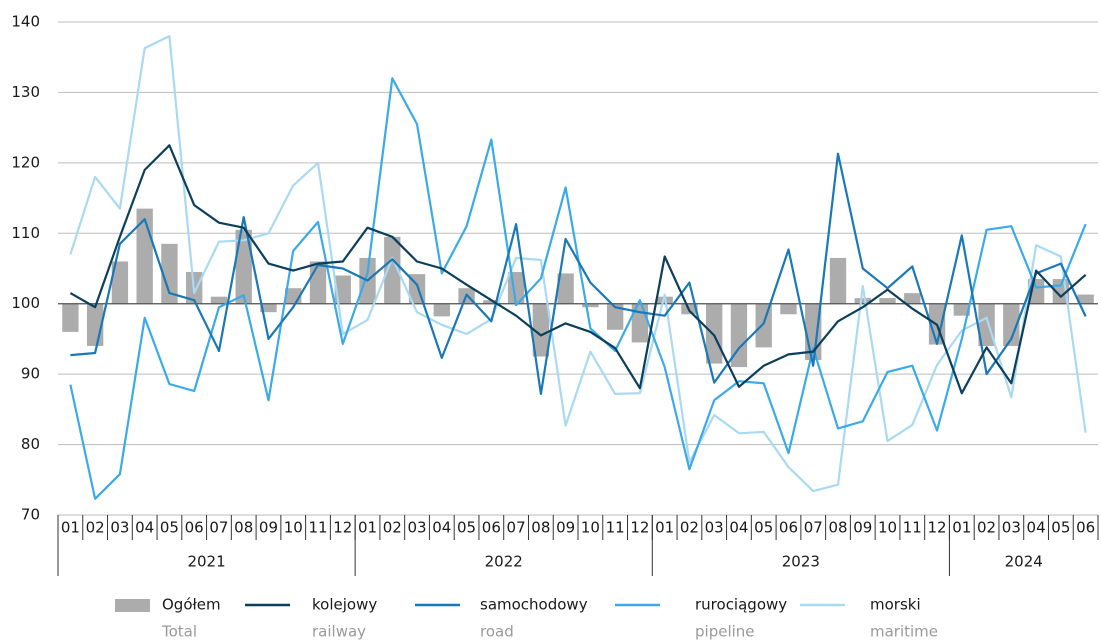 Image resolution: width=1101 pixels, height=642 pixels. What do you see at coordinates (179, 632) in the screenshot?
I see `legend-label-en: Total` at bounding box center [179, 632].